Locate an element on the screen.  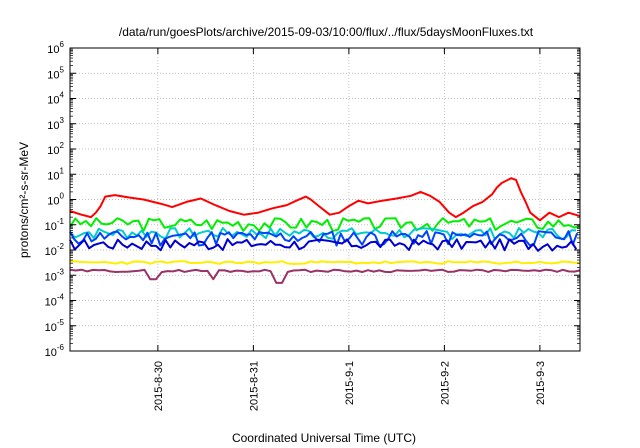
y-tick-label: 10⁻⁴ is located at coordinates (55, 301).